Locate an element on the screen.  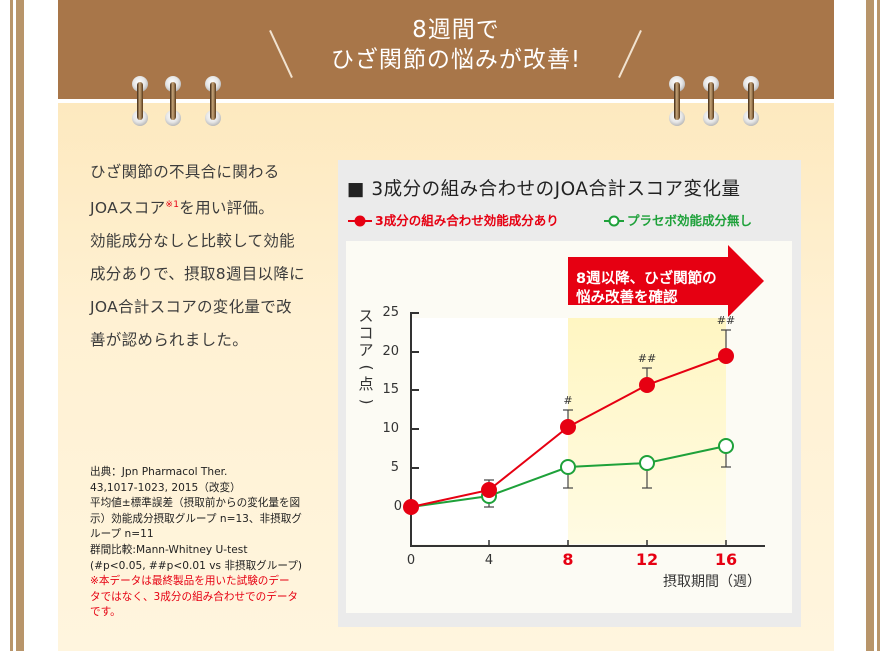
decorative-line-right-inner is located at coordinates (870, 325).